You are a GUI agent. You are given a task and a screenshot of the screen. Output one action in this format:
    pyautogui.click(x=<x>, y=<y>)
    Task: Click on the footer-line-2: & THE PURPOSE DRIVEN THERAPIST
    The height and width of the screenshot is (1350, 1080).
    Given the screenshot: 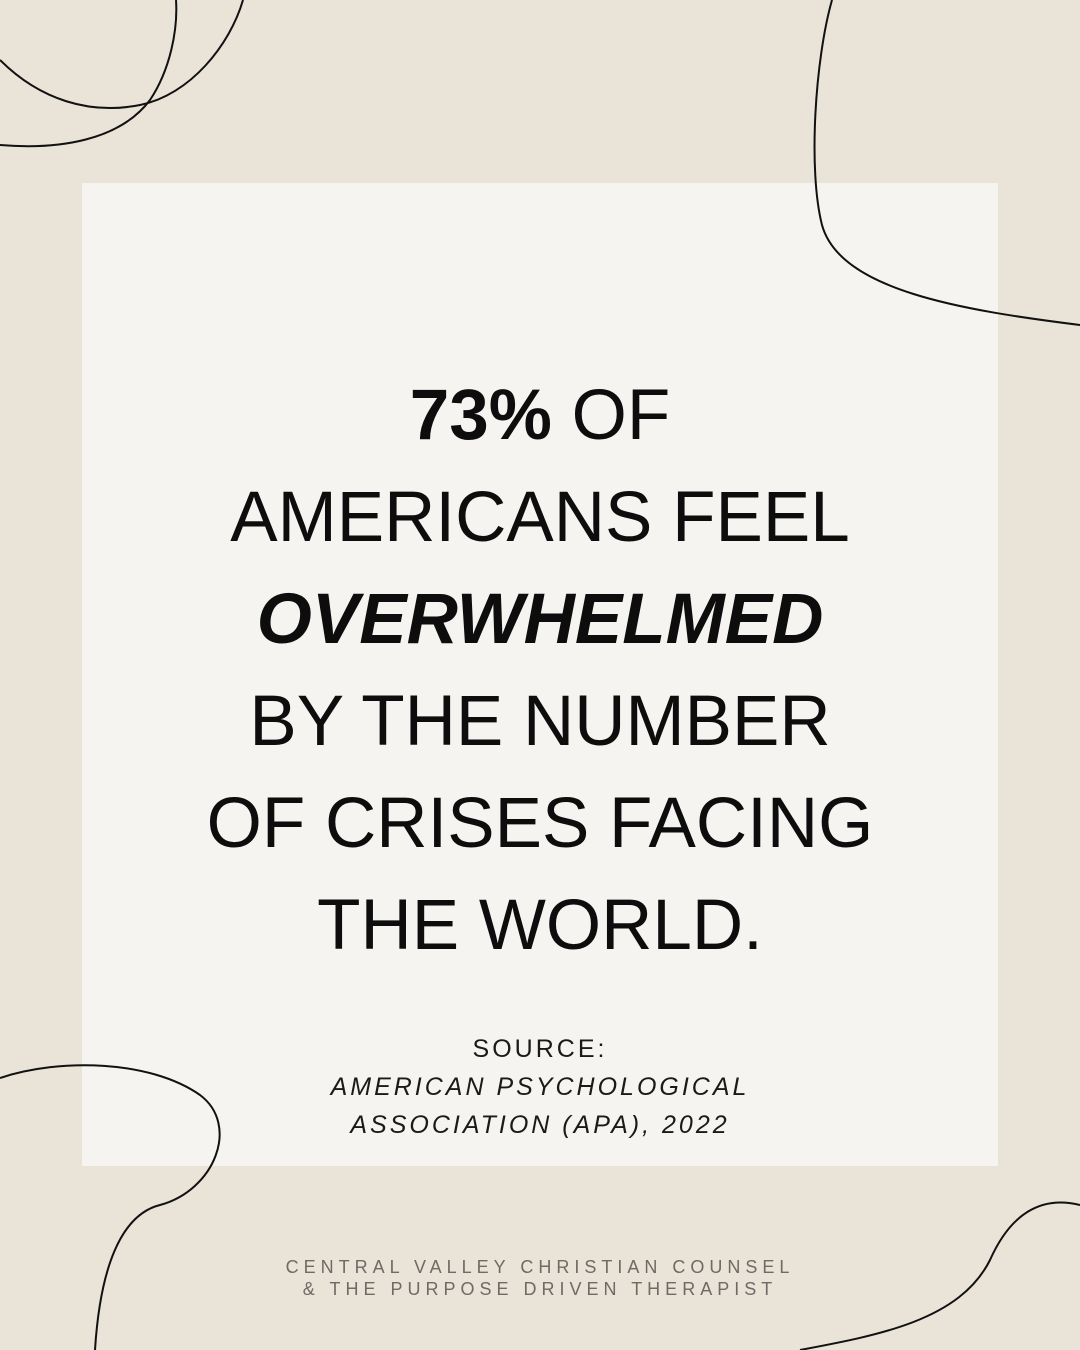 What is the action you would take?
    pyautogui.click(x=540, y=1289)
    